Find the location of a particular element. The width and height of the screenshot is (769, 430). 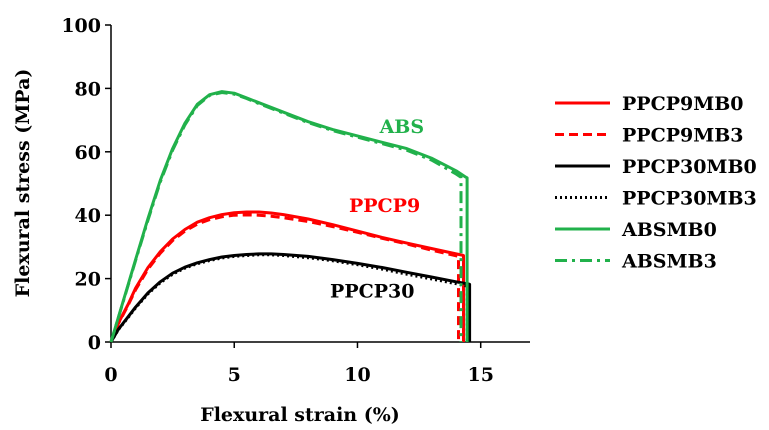

y-tick-label: 60 is located at coordinates (88, 153).